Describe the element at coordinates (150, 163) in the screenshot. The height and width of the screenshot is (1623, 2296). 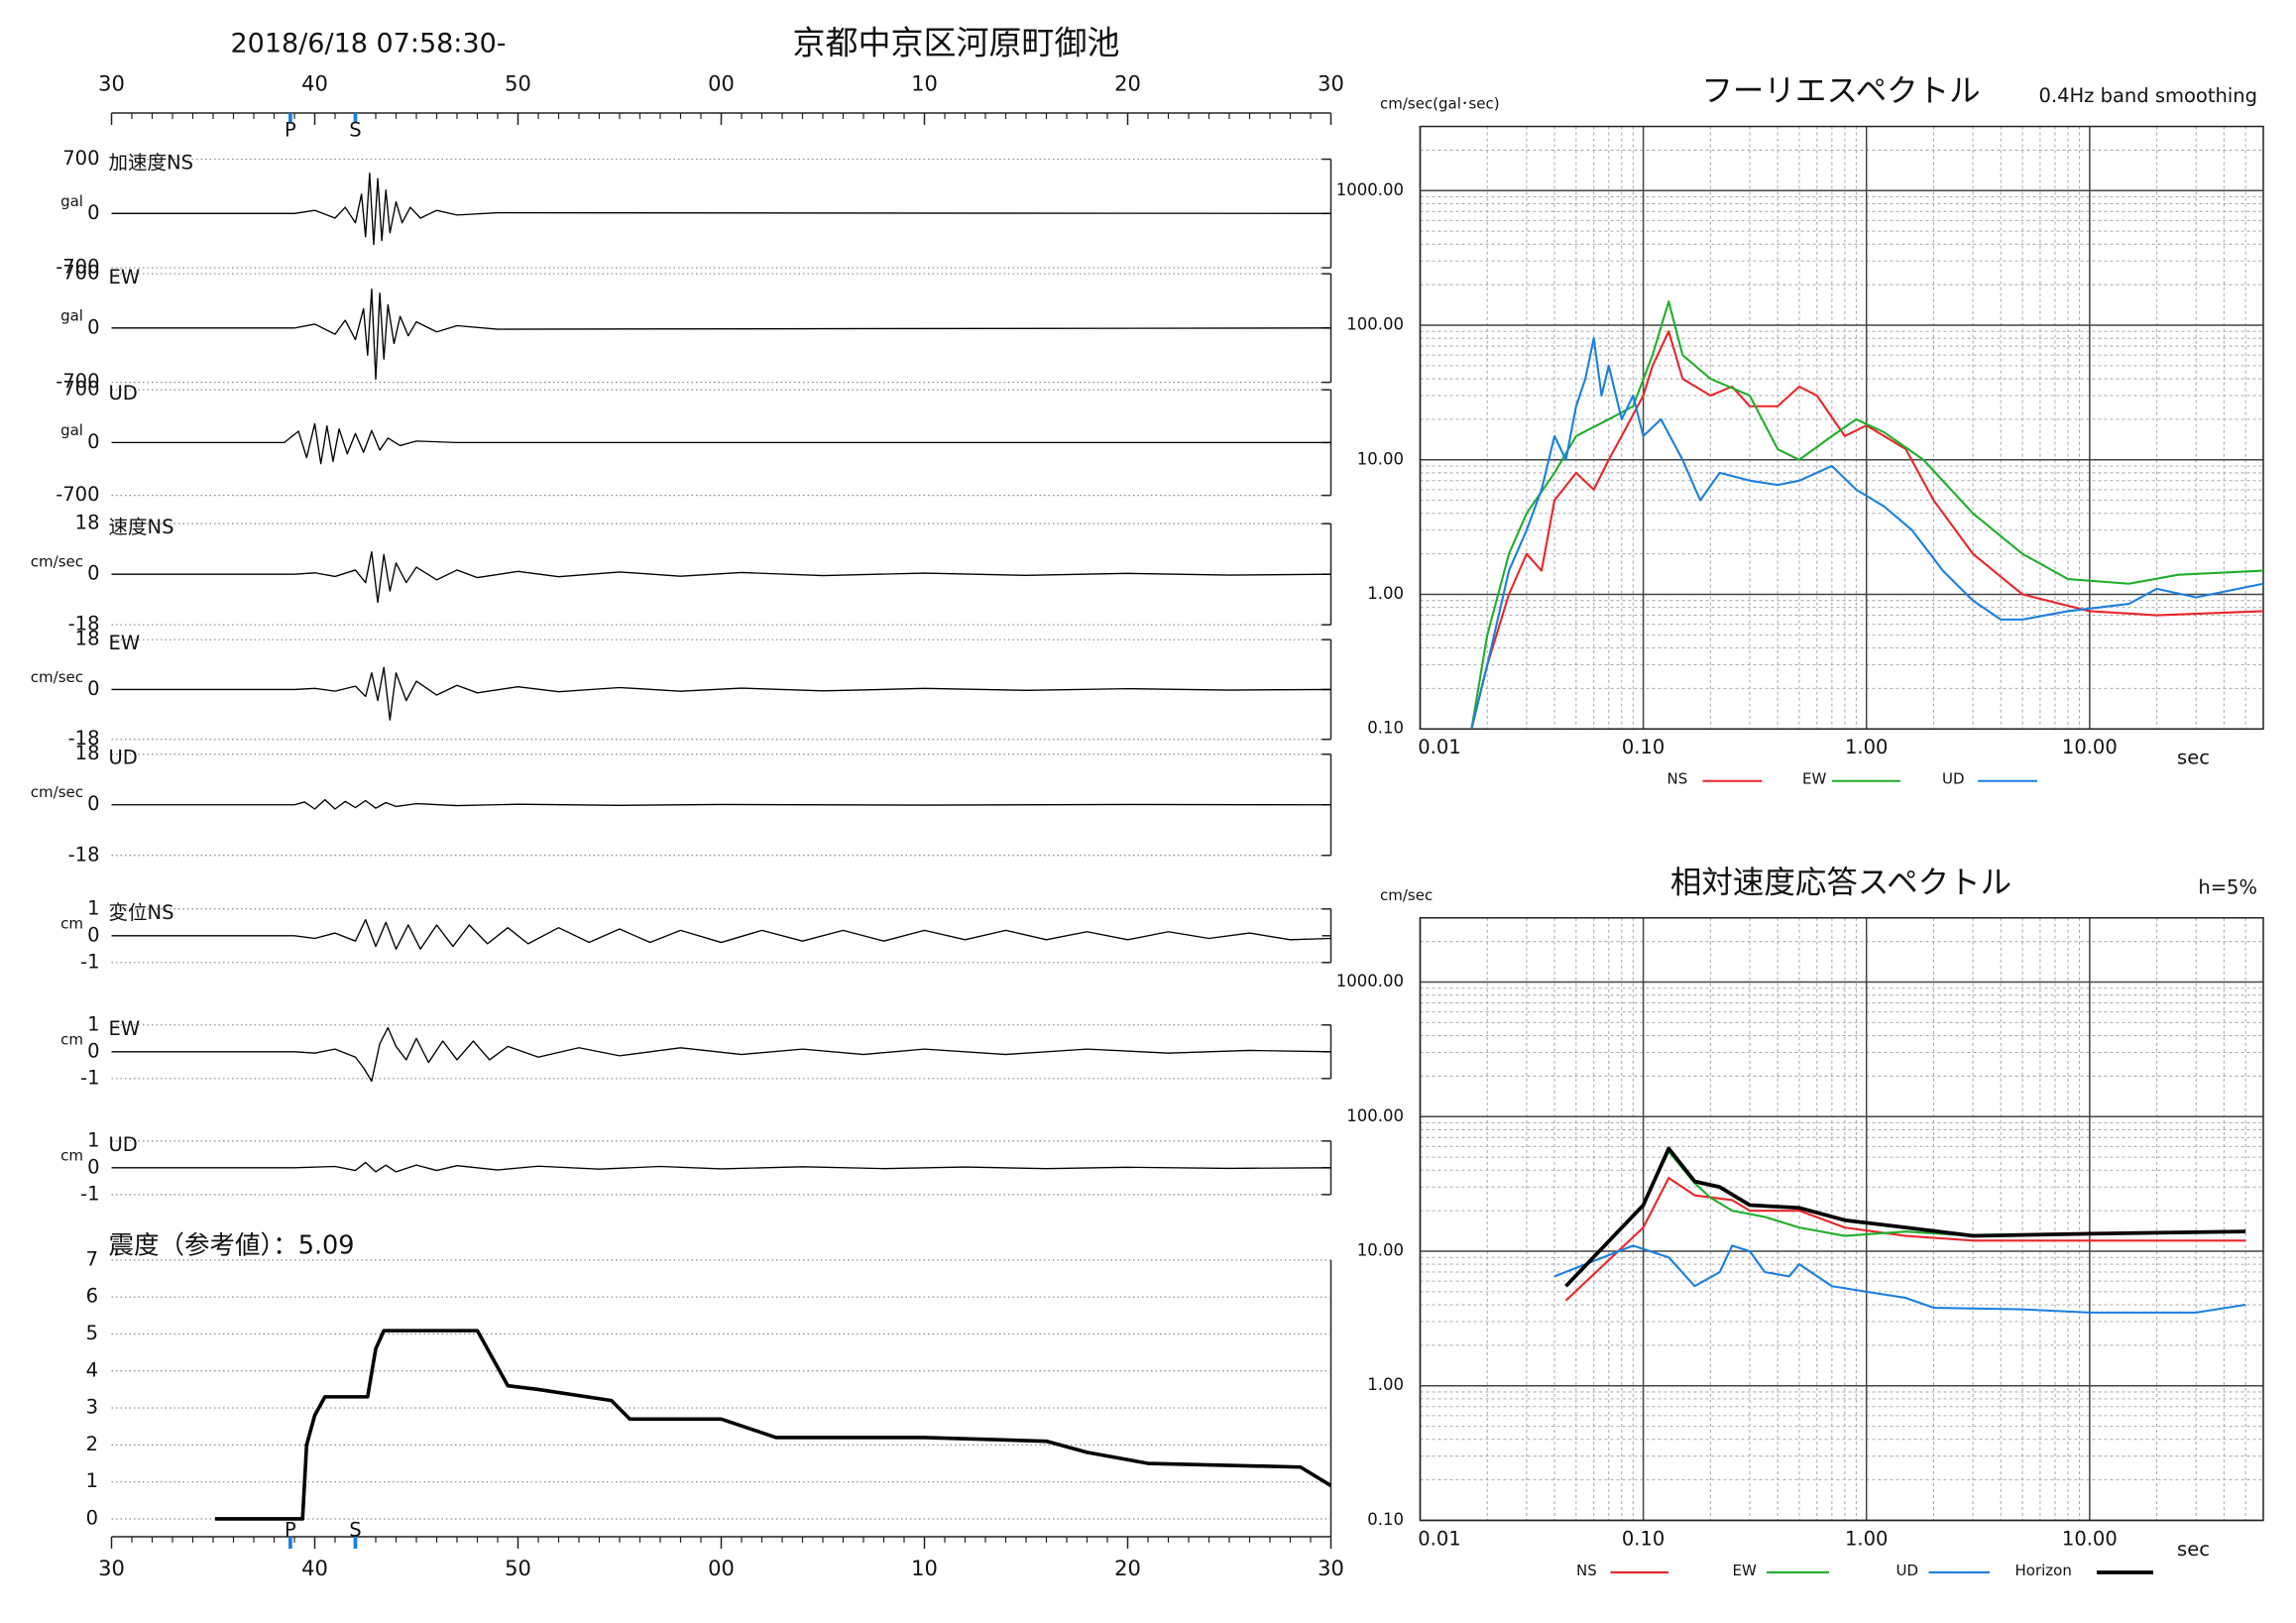
I see `trace-label: 加速度NS` at that location.